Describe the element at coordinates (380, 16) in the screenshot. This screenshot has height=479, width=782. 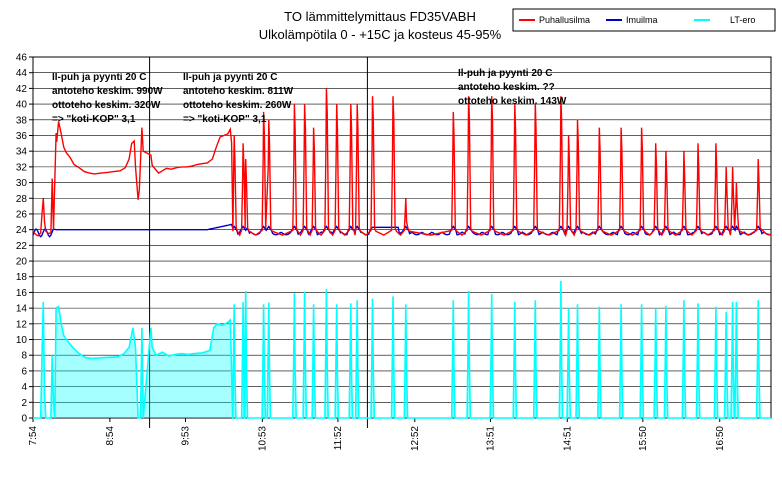
I see `chart-title-line-1: TO lämmittelymittaus FD35VABH` at that location.